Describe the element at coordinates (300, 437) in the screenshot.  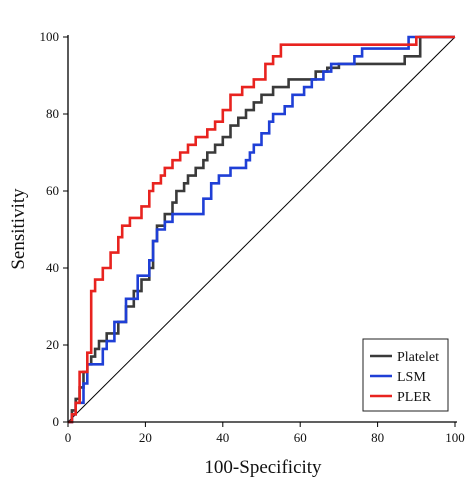
I see `x-tick-label: 60` at that location.